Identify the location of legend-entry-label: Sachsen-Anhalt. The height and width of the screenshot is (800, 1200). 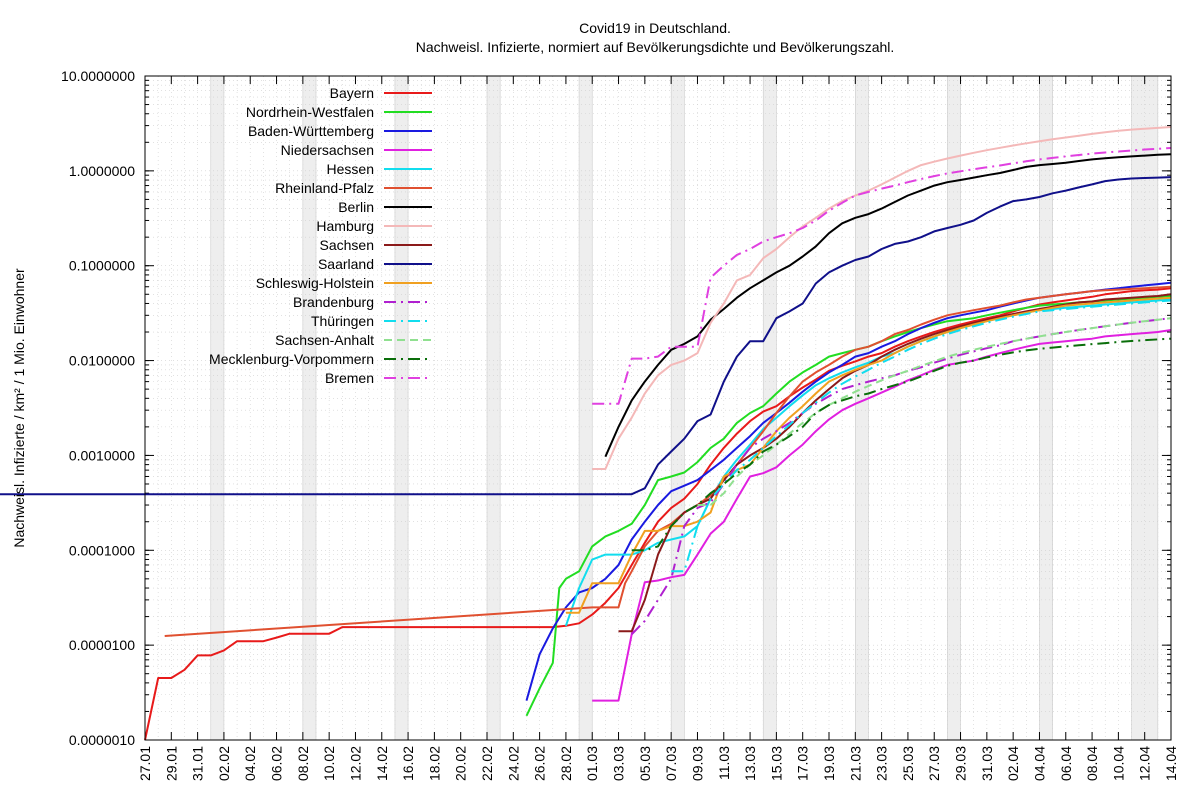
(324, 340).